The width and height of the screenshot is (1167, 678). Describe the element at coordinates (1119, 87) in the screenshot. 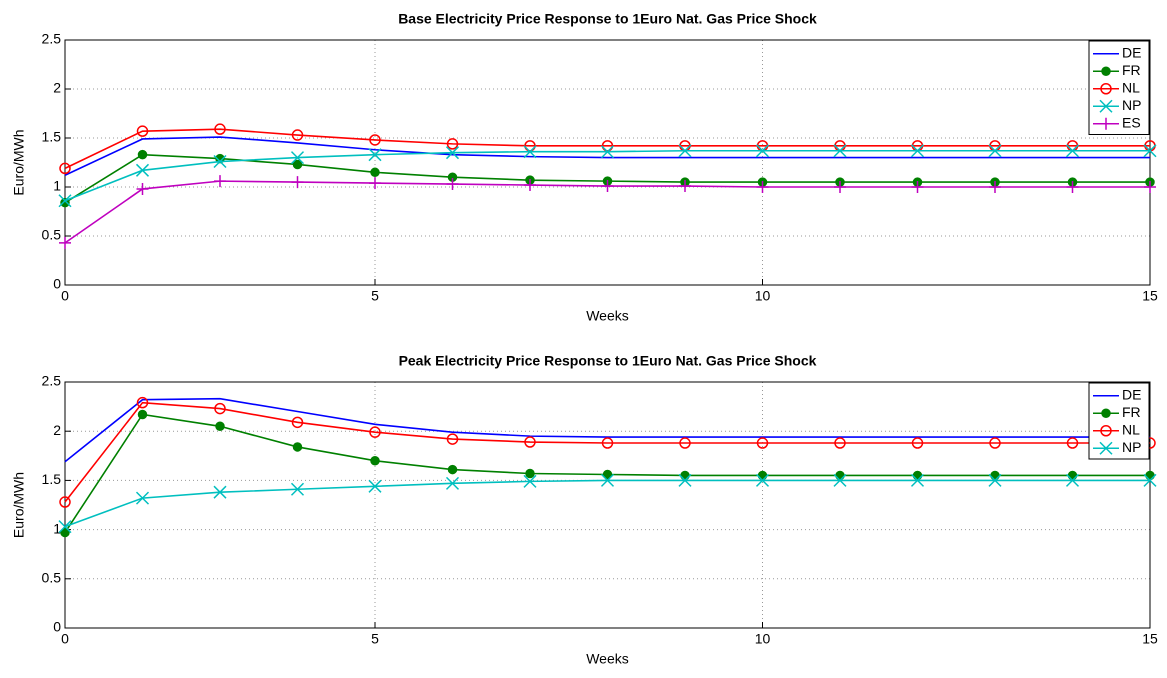

I see `legend-box` at that location.